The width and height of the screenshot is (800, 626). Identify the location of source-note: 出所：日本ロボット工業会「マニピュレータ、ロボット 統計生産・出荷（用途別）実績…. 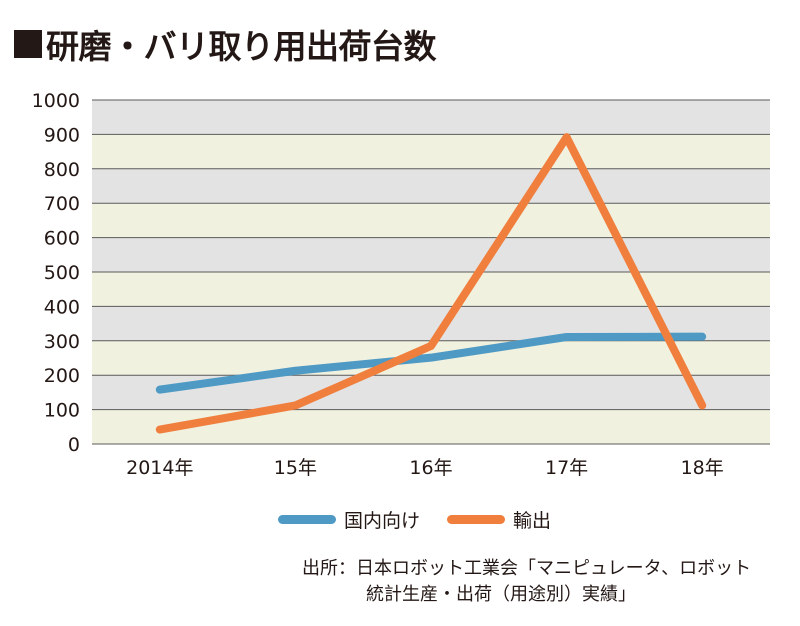
(526, 582).